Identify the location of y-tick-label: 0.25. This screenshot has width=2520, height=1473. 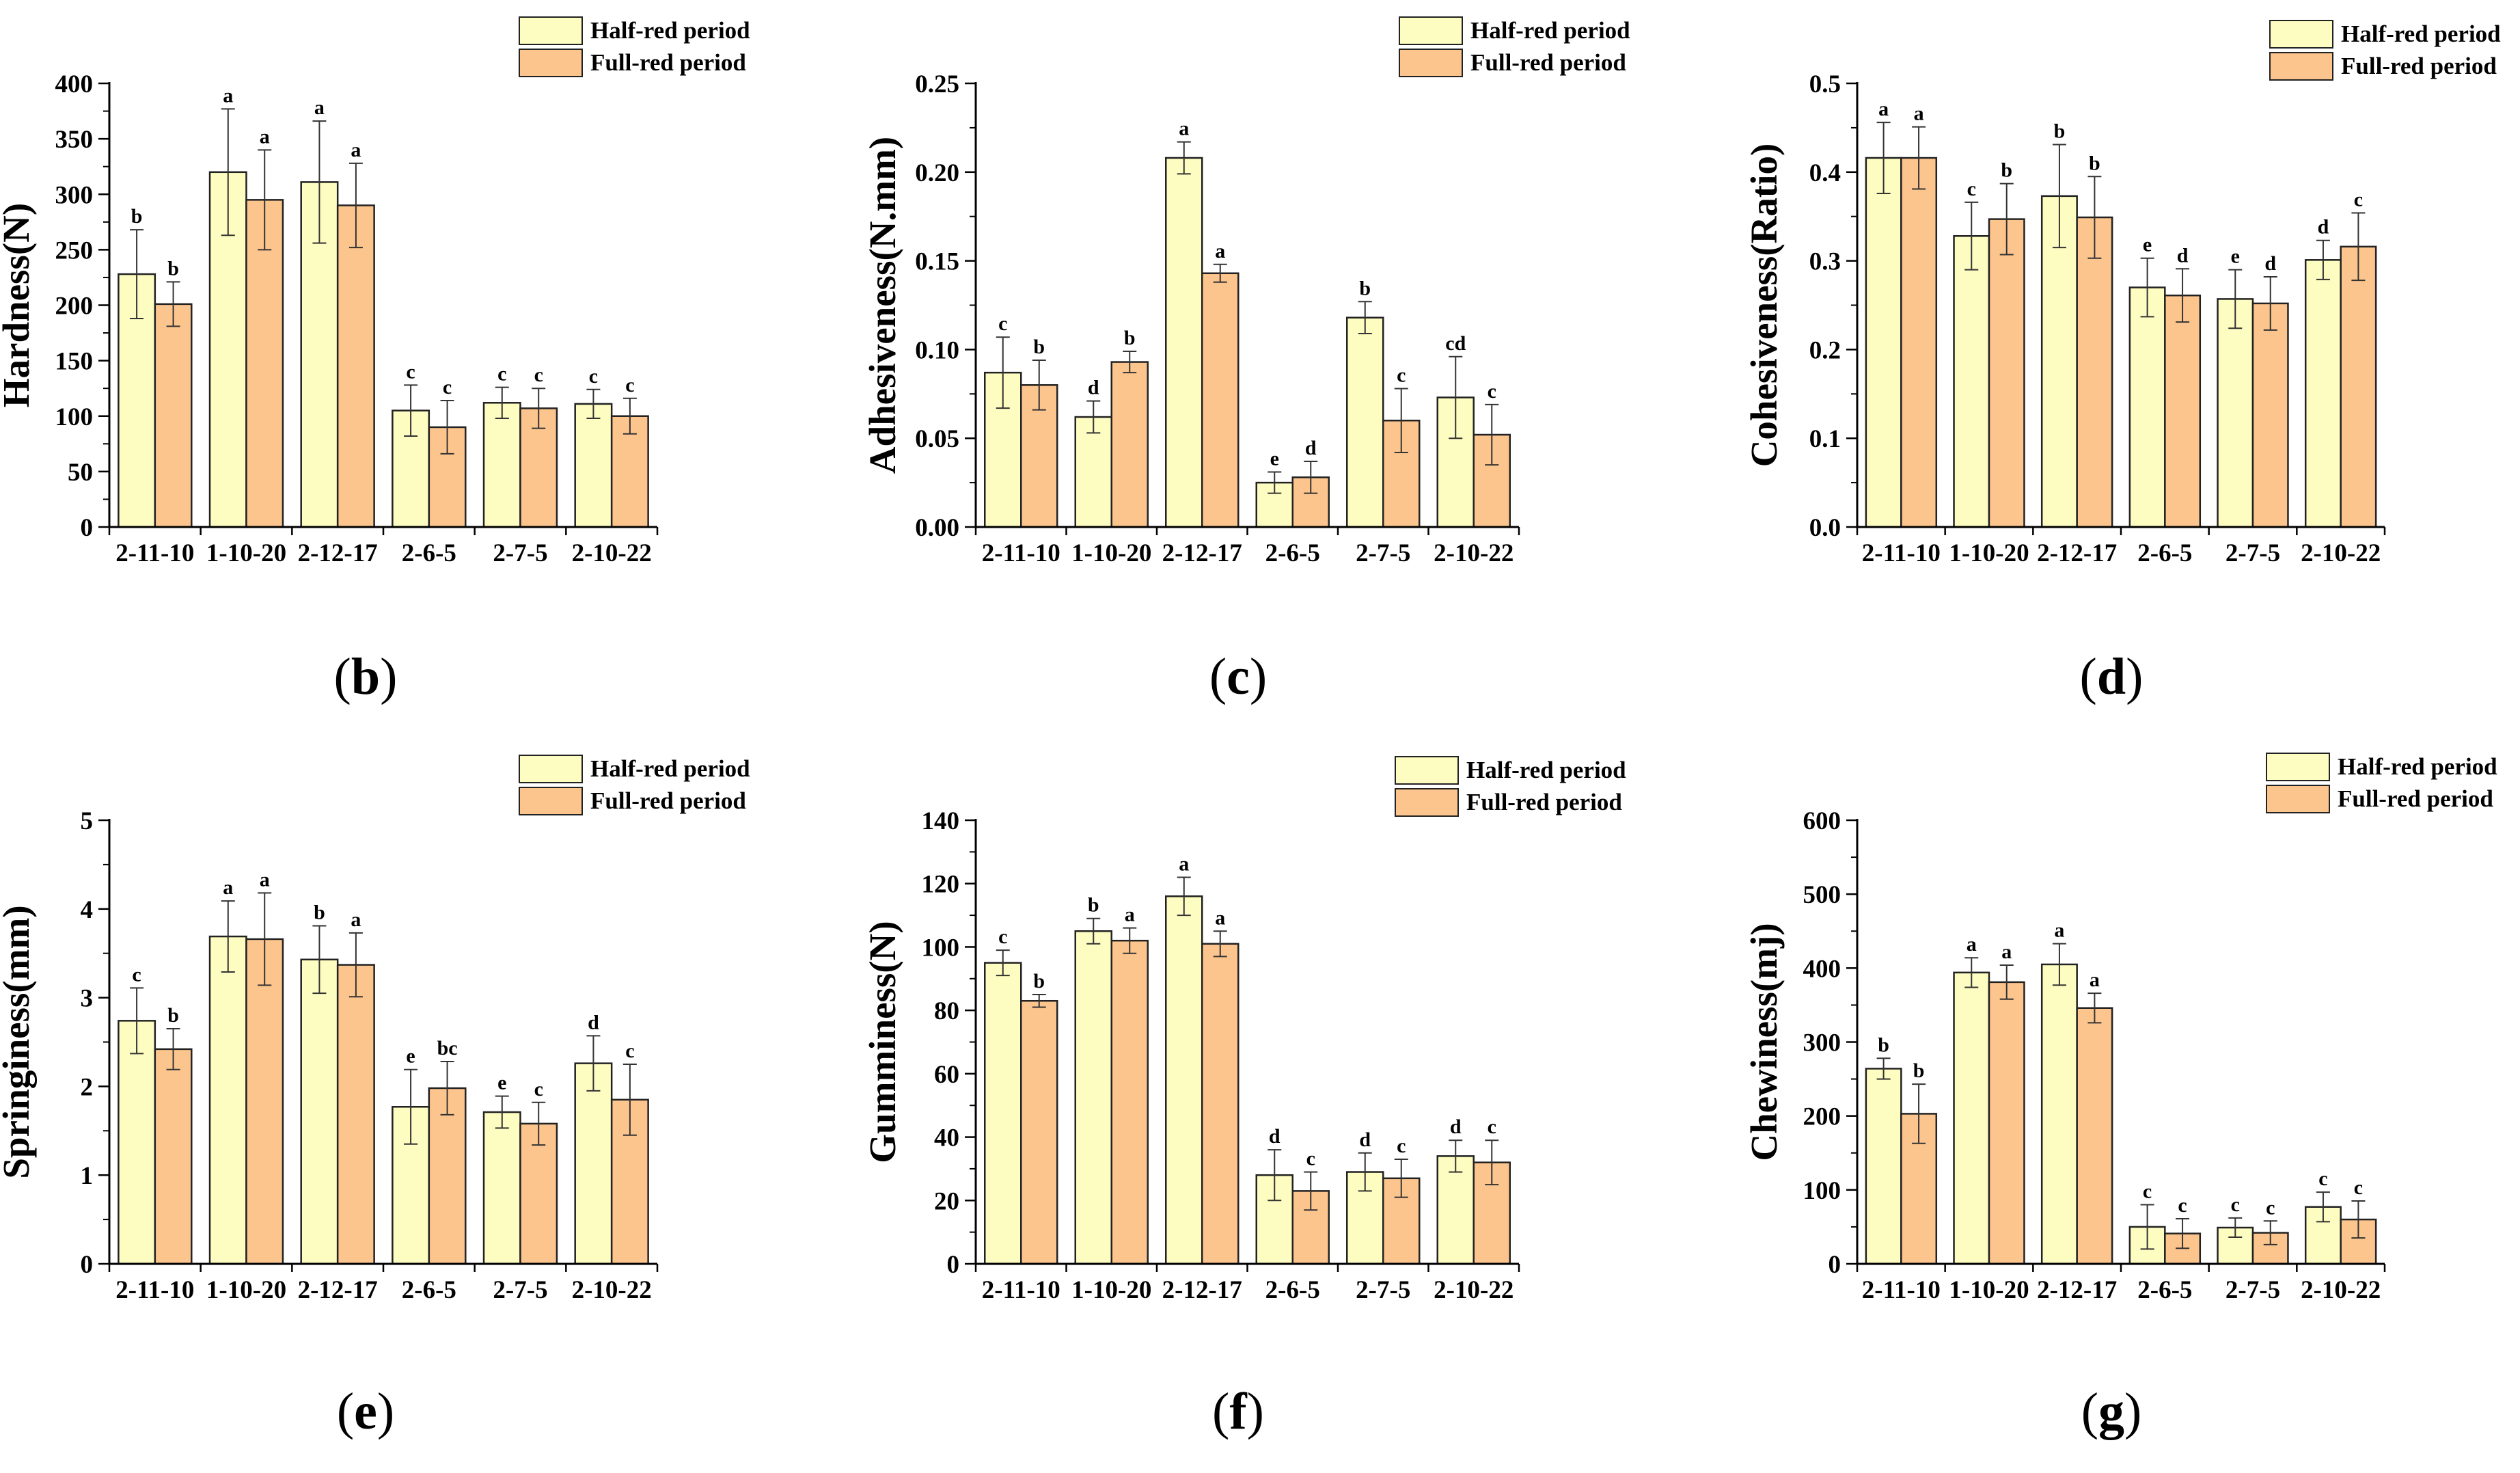
(937, 84).